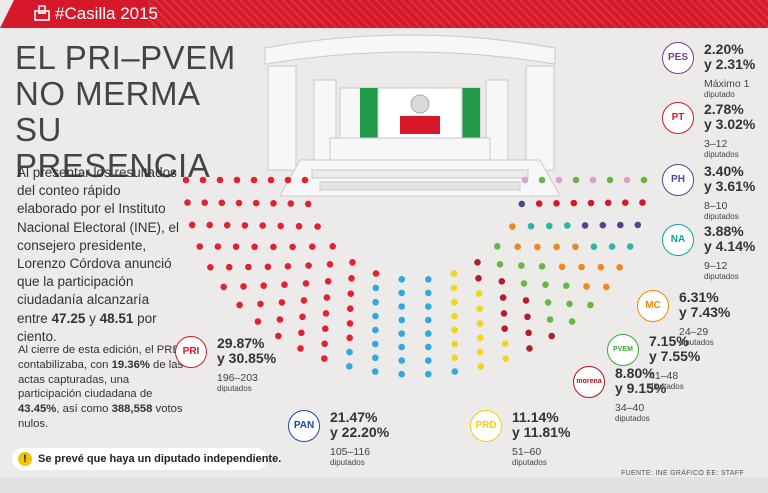 The height and width of the screenshot is (493, 768). What do you see at coordinates (623, 396) in the screenshot?
I see `party-morena: morena 8.80% y 9.15% 34–40 diputados` at bounding box center [623, 396].